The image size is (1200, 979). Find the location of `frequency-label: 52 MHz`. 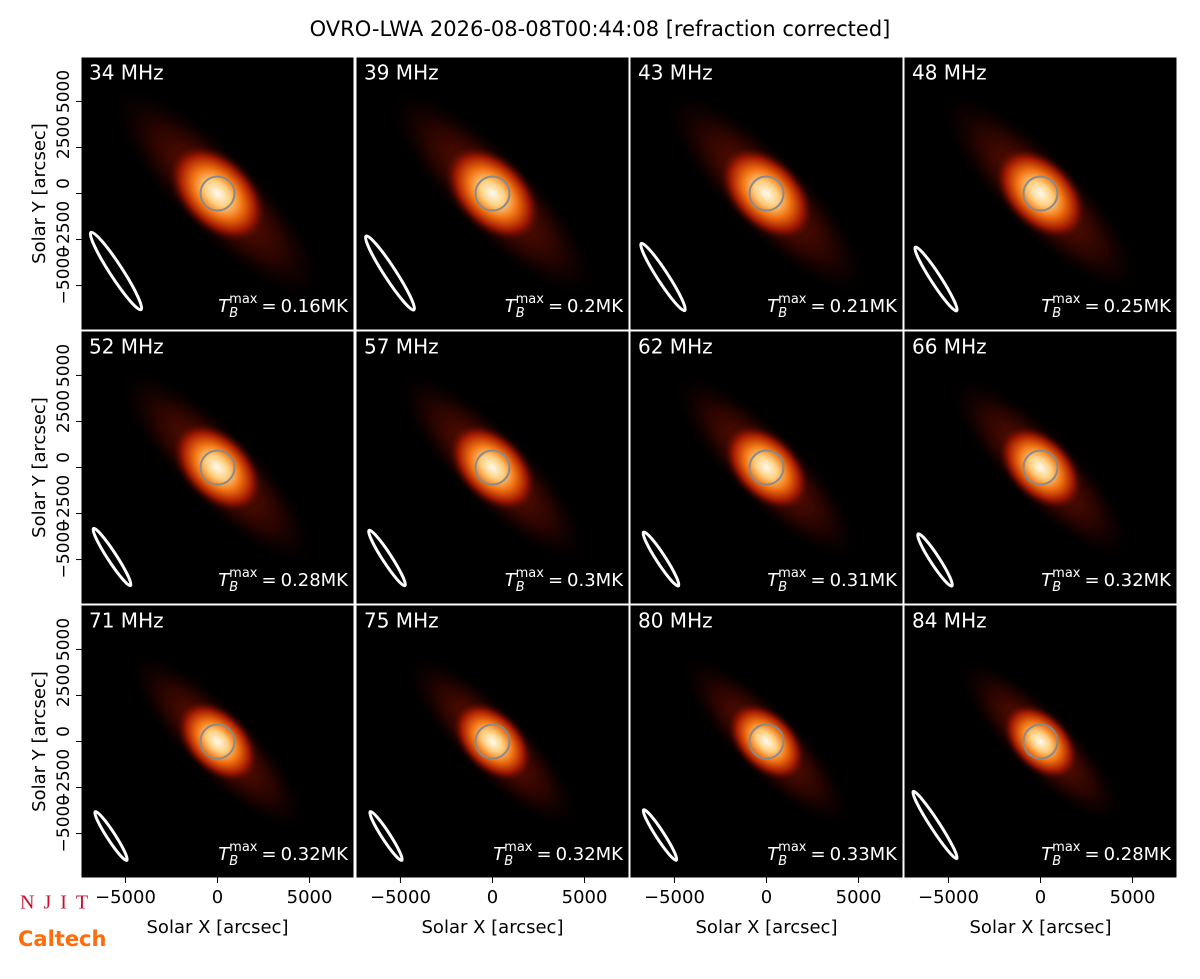

frequency-label: 52 MHz is located at coordinates (126, 347).